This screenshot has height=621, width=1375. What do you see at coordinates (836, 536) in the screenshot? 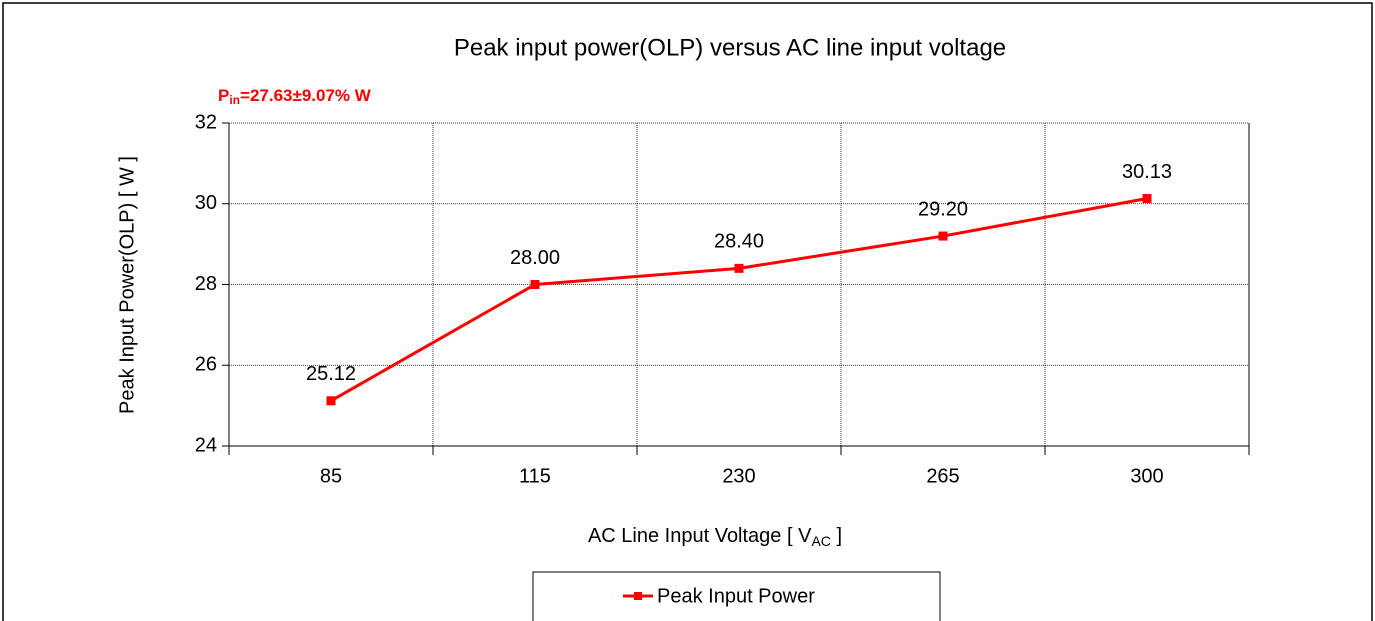
I see `x-label-rest: ]` at bounding box center [836, 536].